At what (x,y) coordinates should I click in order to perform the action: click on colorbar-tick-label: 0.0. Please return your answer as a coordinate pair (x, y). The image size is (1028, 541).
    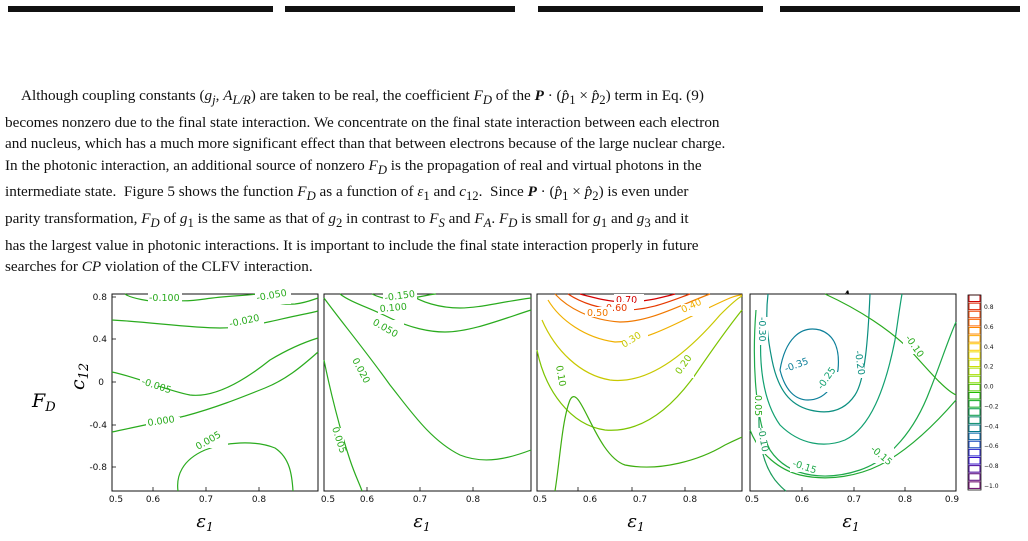
    Looking at the image, I should click on (989, 387).